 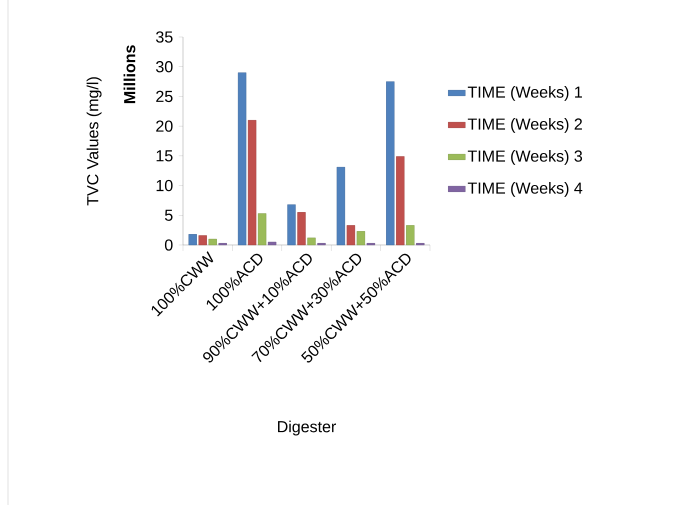 What do you see at coordinates (307, 428) in the screenshot?
I see `x-axis-title: Digester` at bounding box center [307, 428].